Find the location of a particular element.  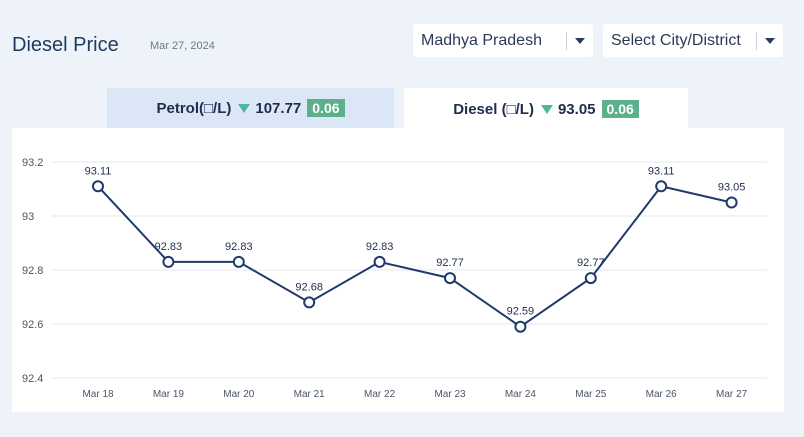

y-tick-label: 92.6 is located at coordinates (32, 325).